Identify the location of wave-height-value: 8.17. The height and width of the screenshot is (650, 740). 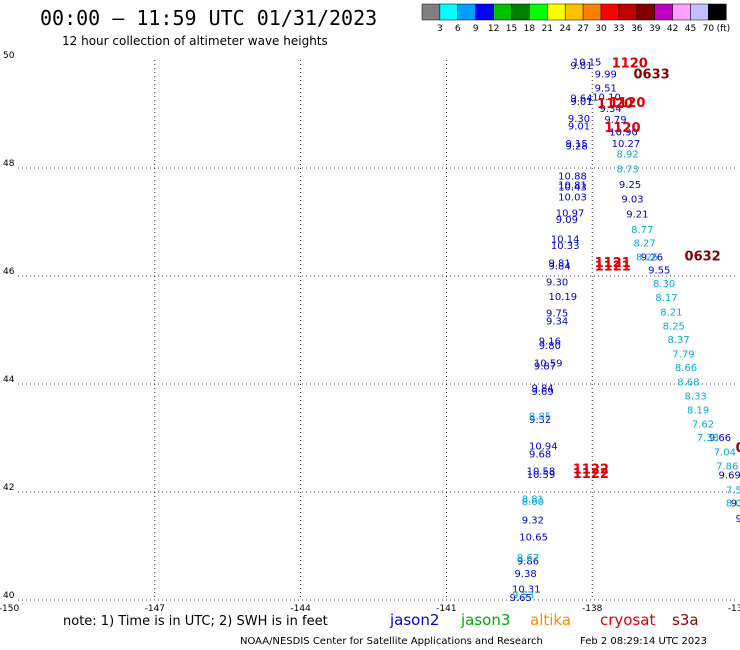
(666, 298).